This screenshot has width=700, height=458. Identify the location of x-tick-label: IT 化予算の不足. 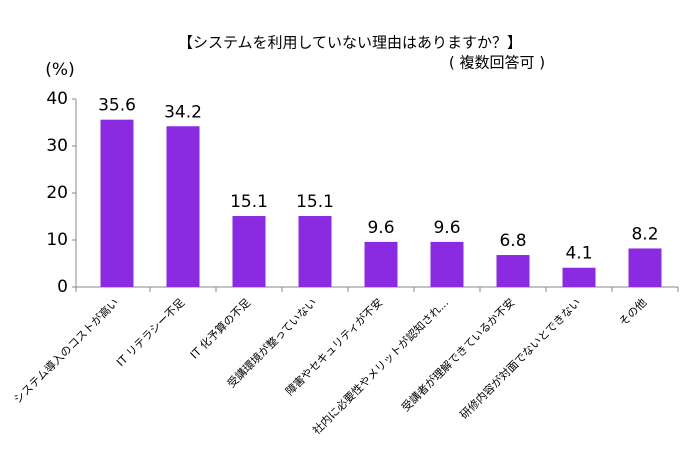
(220, 328).